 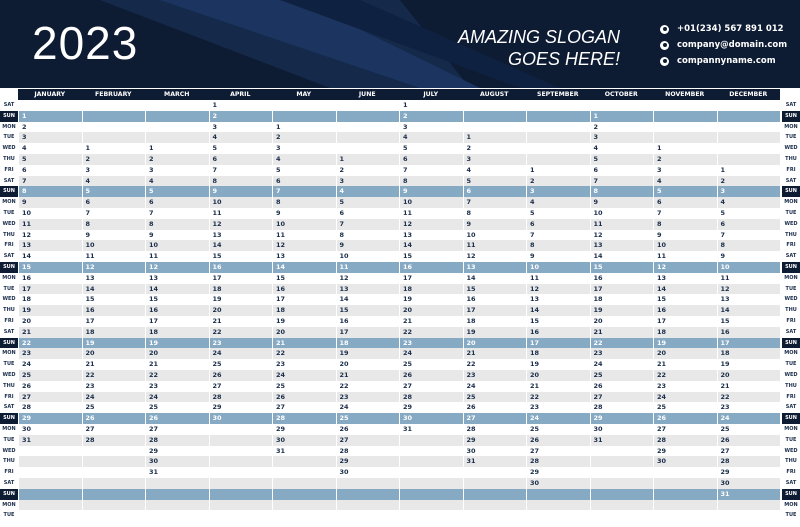 What do you see at coordinates (281, 429) in the screenshot?
I see `day-cell: 29` at bounding box center [281, 429].